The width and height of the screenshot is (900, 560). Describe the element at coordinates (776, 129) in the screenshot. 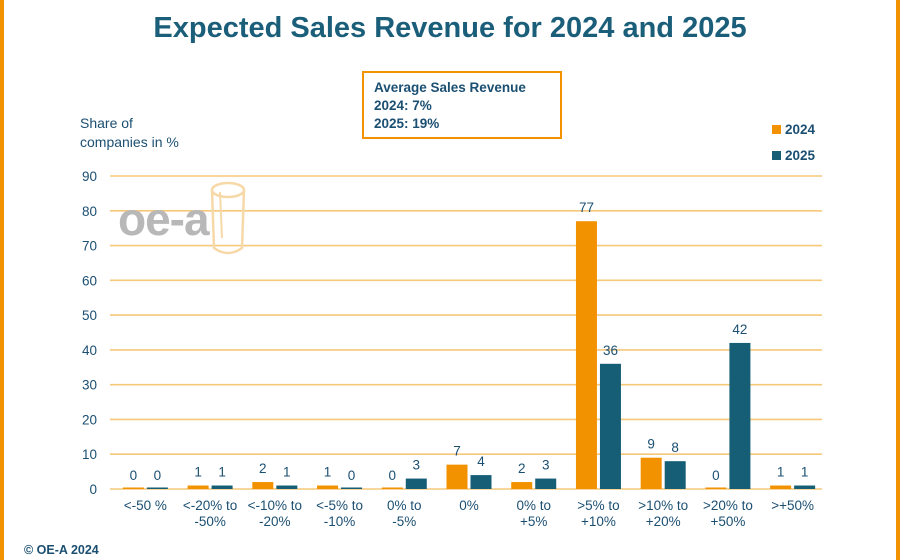

I see `legend-swatch-2024` at that location.